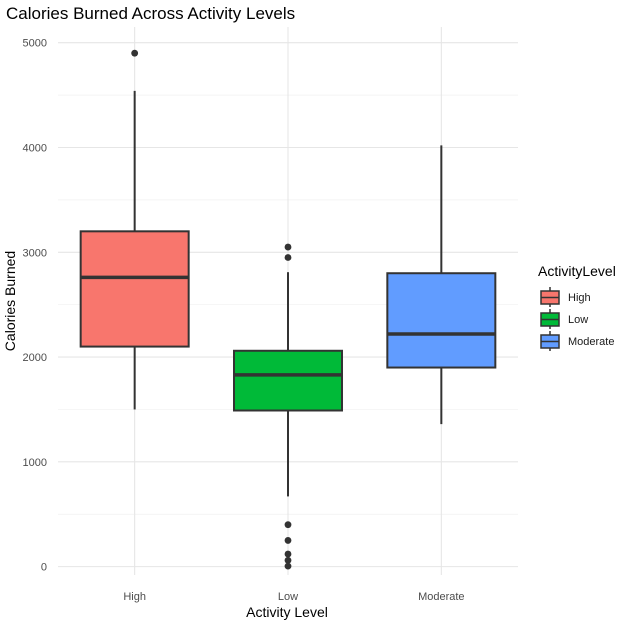 Image resolution: width=627 pixels, height=627 pixels. What do you see at coordinates (578, 320) in the screenshot?
I see `legend-label: Low` at bounding box center [578, 320].